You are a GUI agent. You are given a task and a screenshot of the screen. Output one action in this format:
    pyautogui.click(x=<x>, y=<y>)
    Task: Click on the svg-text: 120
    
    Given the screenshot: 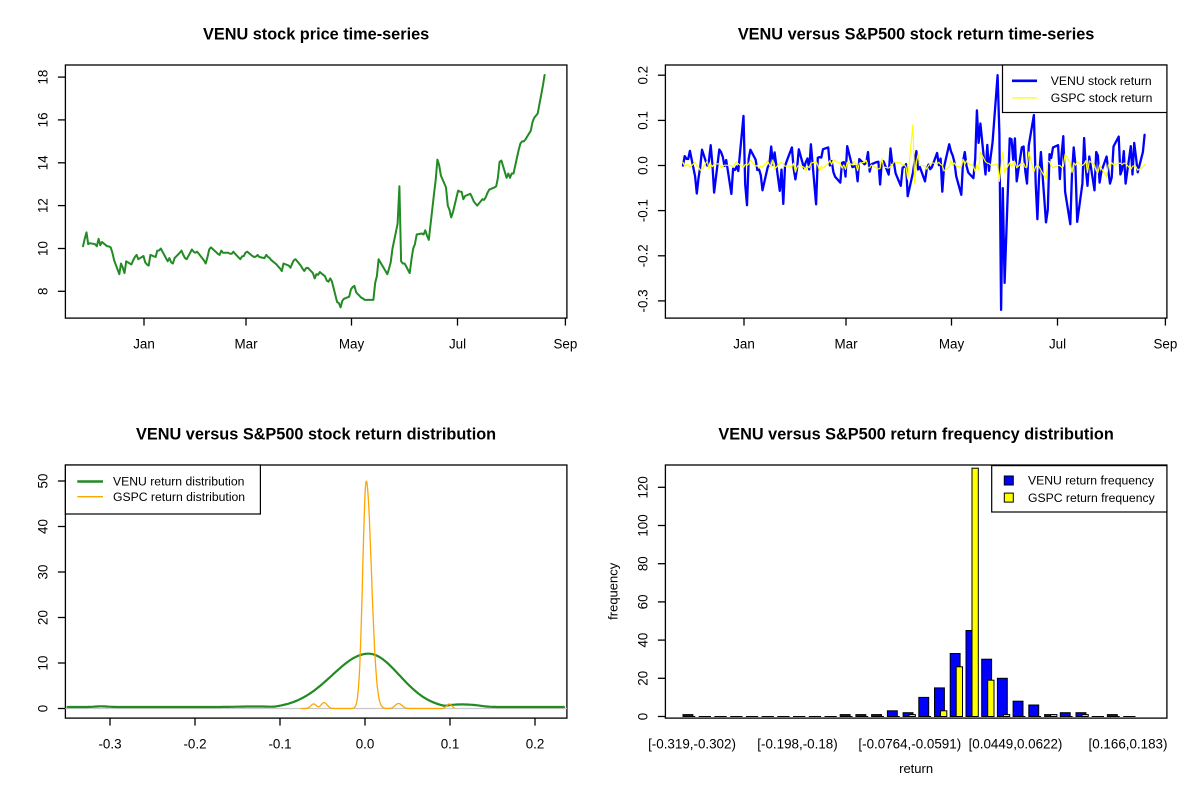 What is the action you would take?
    pyautogui.click(x=643, y=487)
    